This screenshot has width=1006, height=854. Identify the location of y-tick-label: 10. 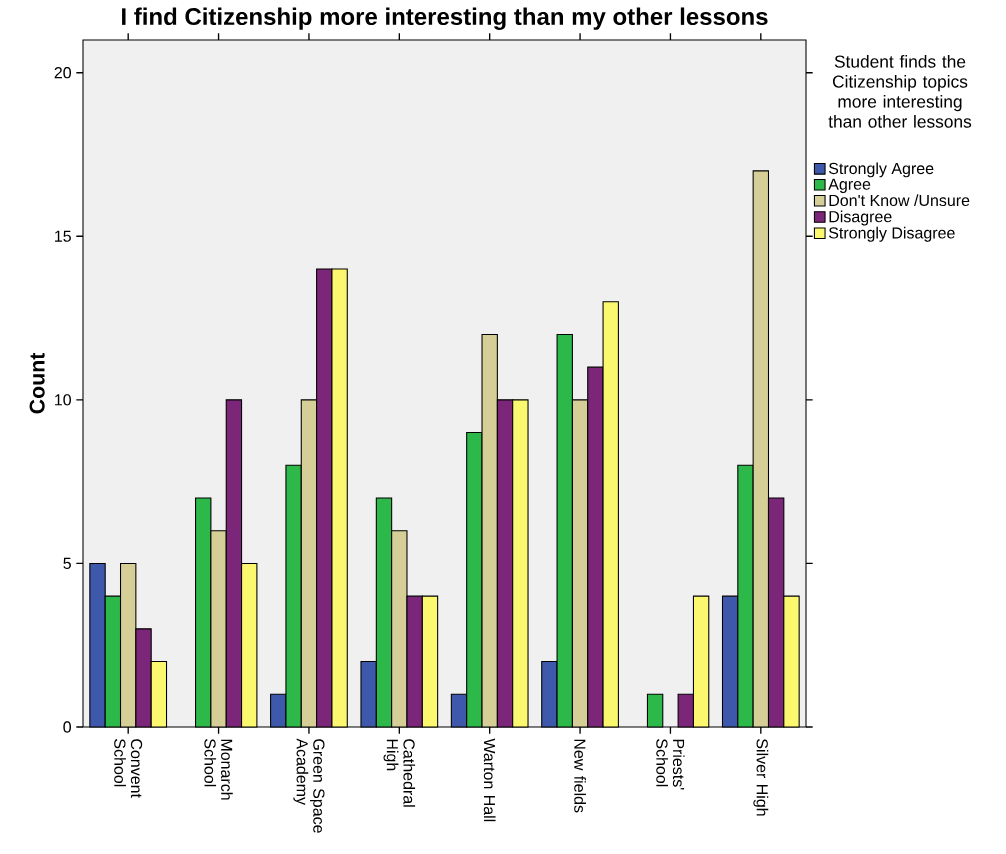
(63, 400).